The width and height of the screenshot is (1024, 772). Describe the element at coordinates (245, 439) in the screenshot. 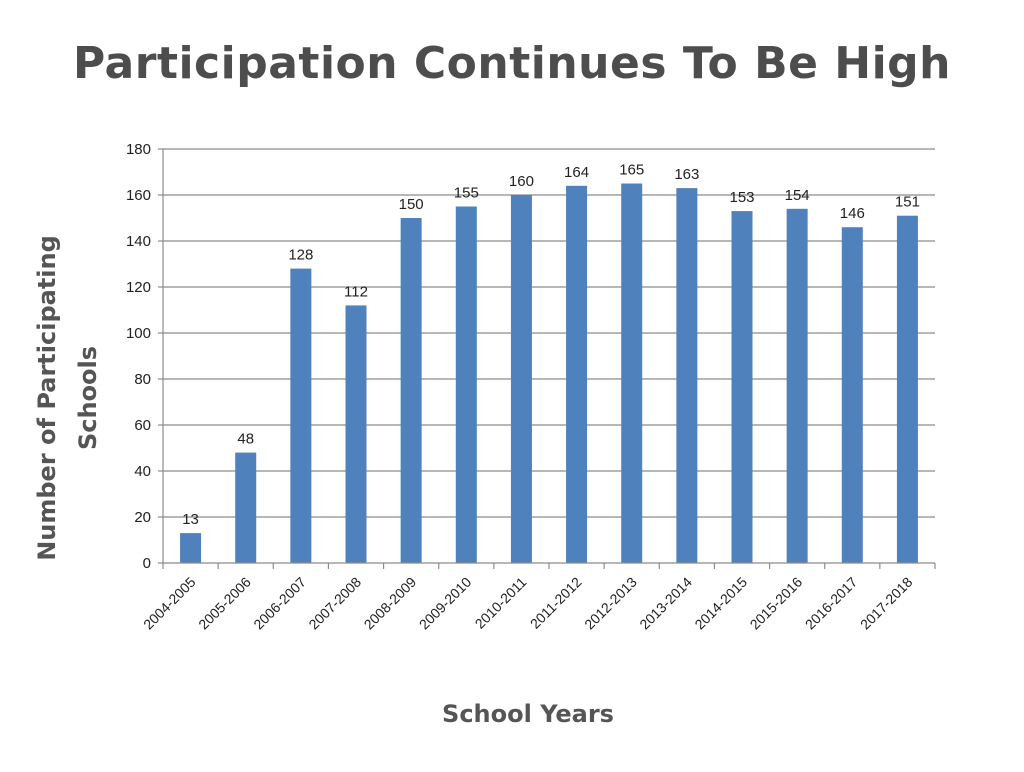

I see `data-label: 48` at that location.